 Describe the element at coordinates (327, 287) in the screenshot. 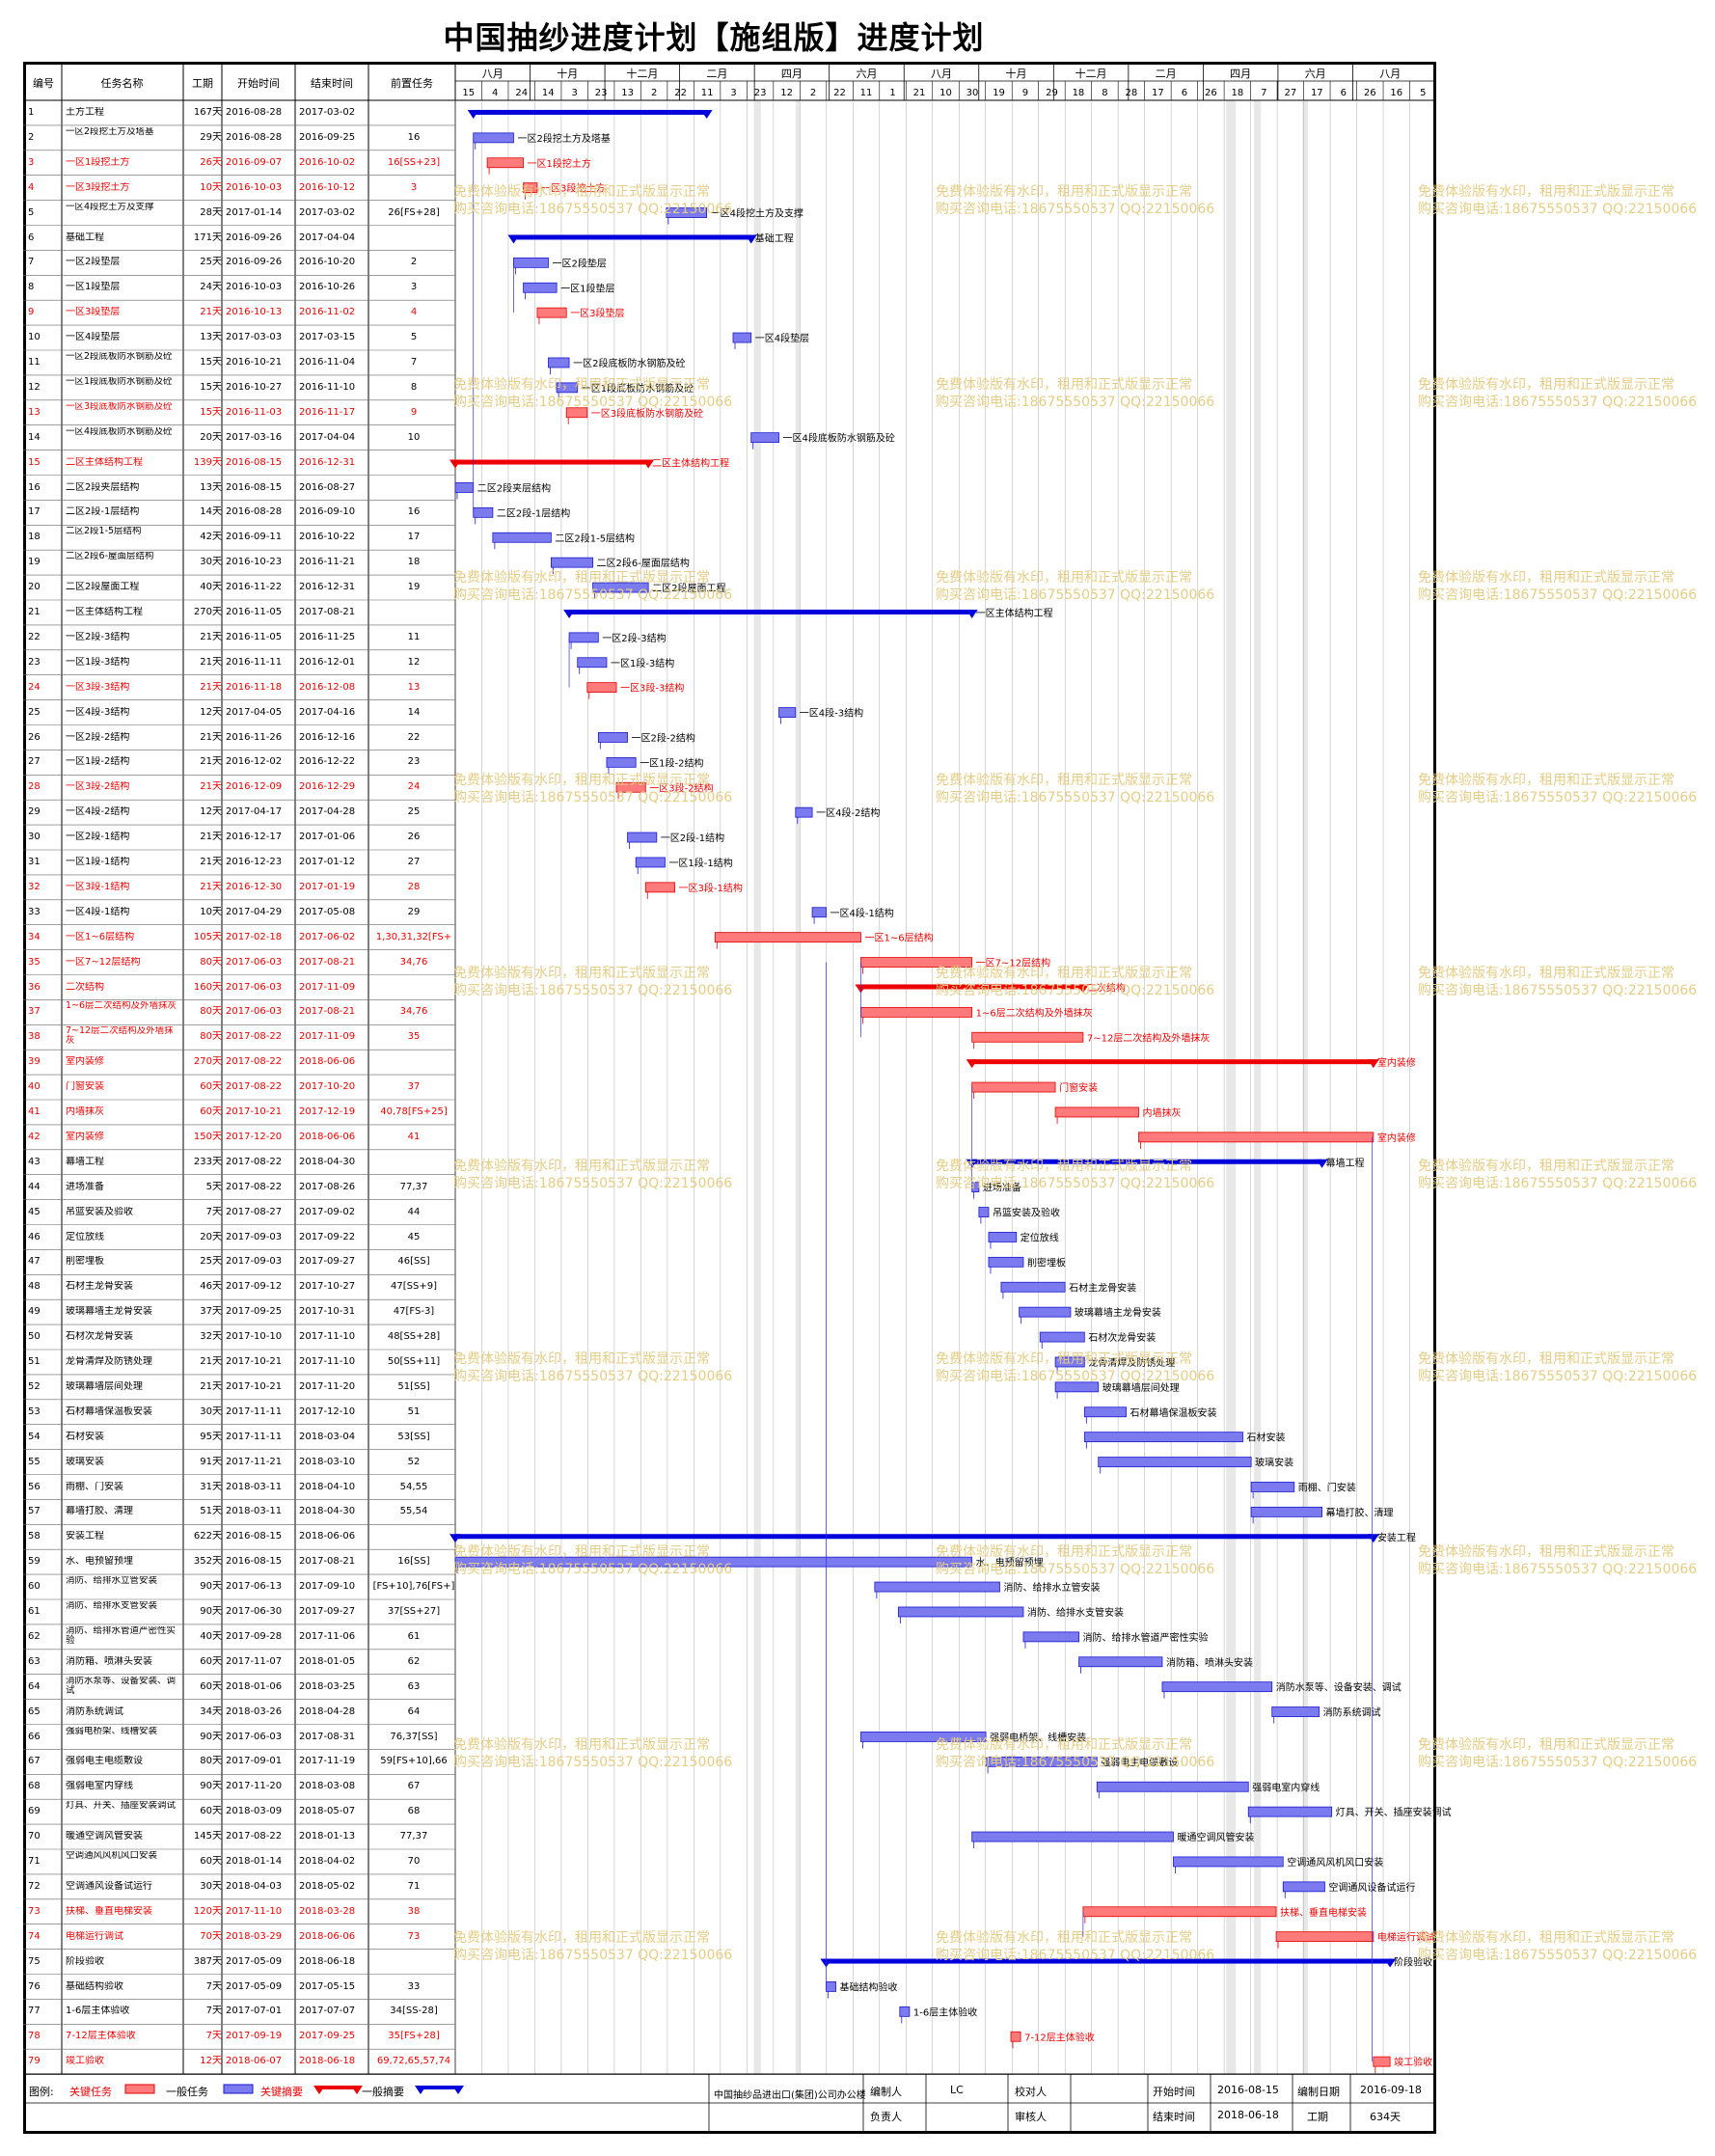

I see `task-end: 2016-10-26` at that location.